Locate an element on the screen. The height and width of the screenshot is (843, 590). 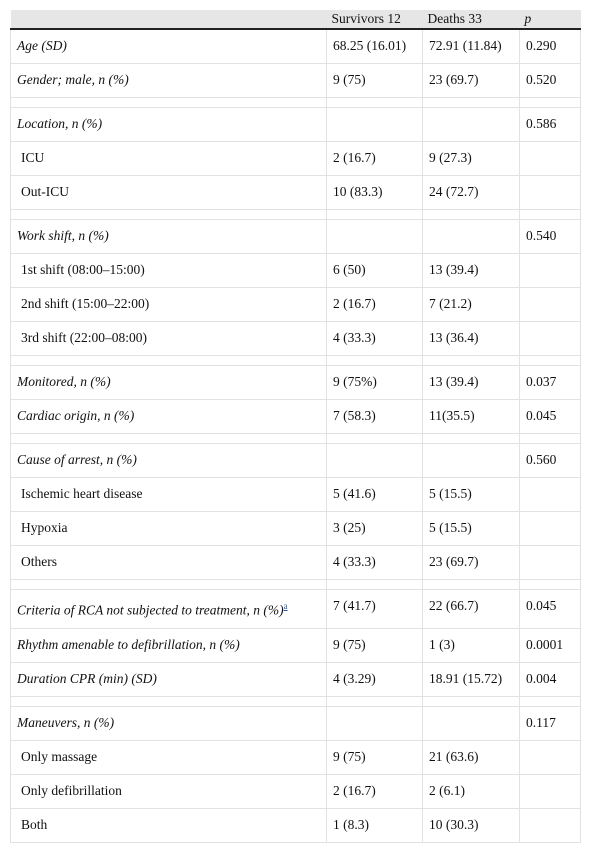
cell-p: 0.045 is located at coordinates (550, 416).